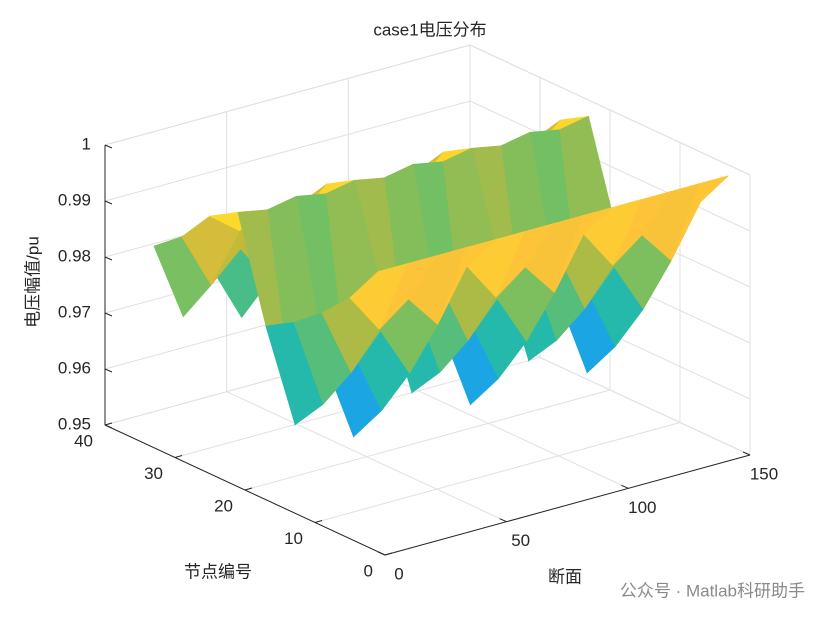  Describe the element at coordinates (764, 473) in the screenshot. I see `x-tick-label: 150` at that location.